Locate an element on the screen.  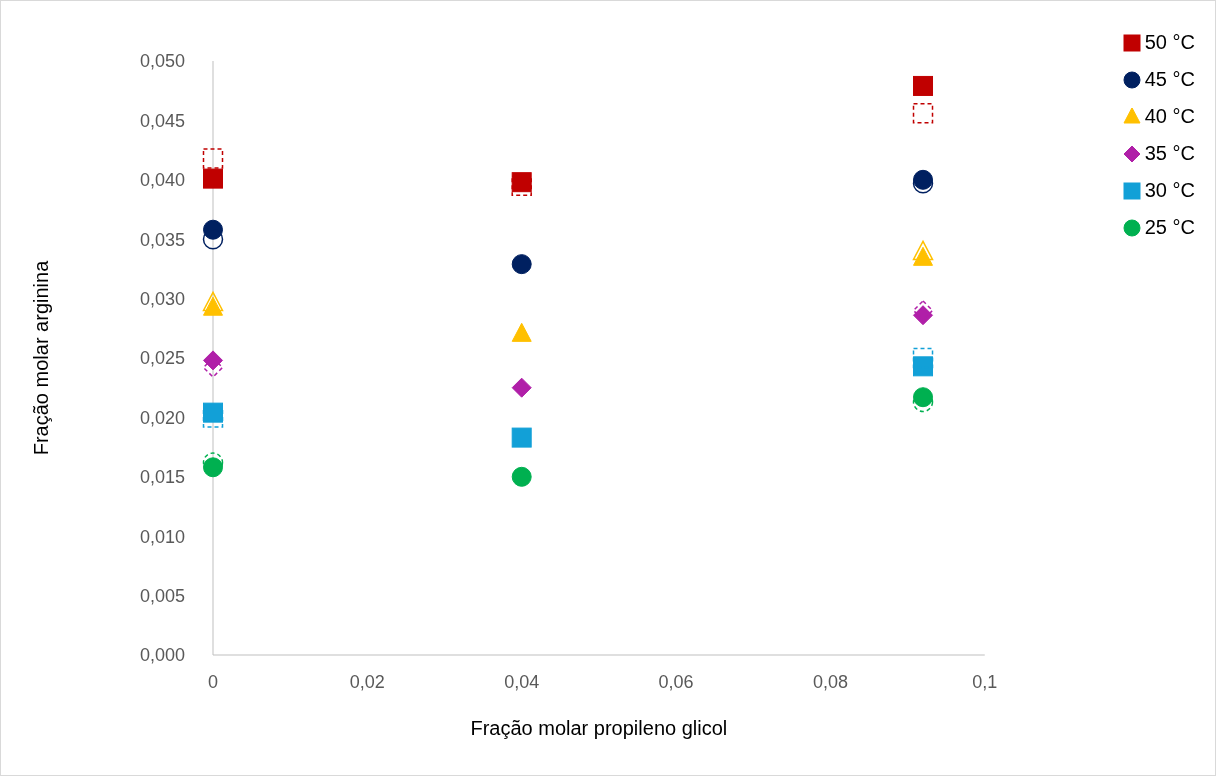
x-tick-label: 0 is located at coordinates (213, 681).